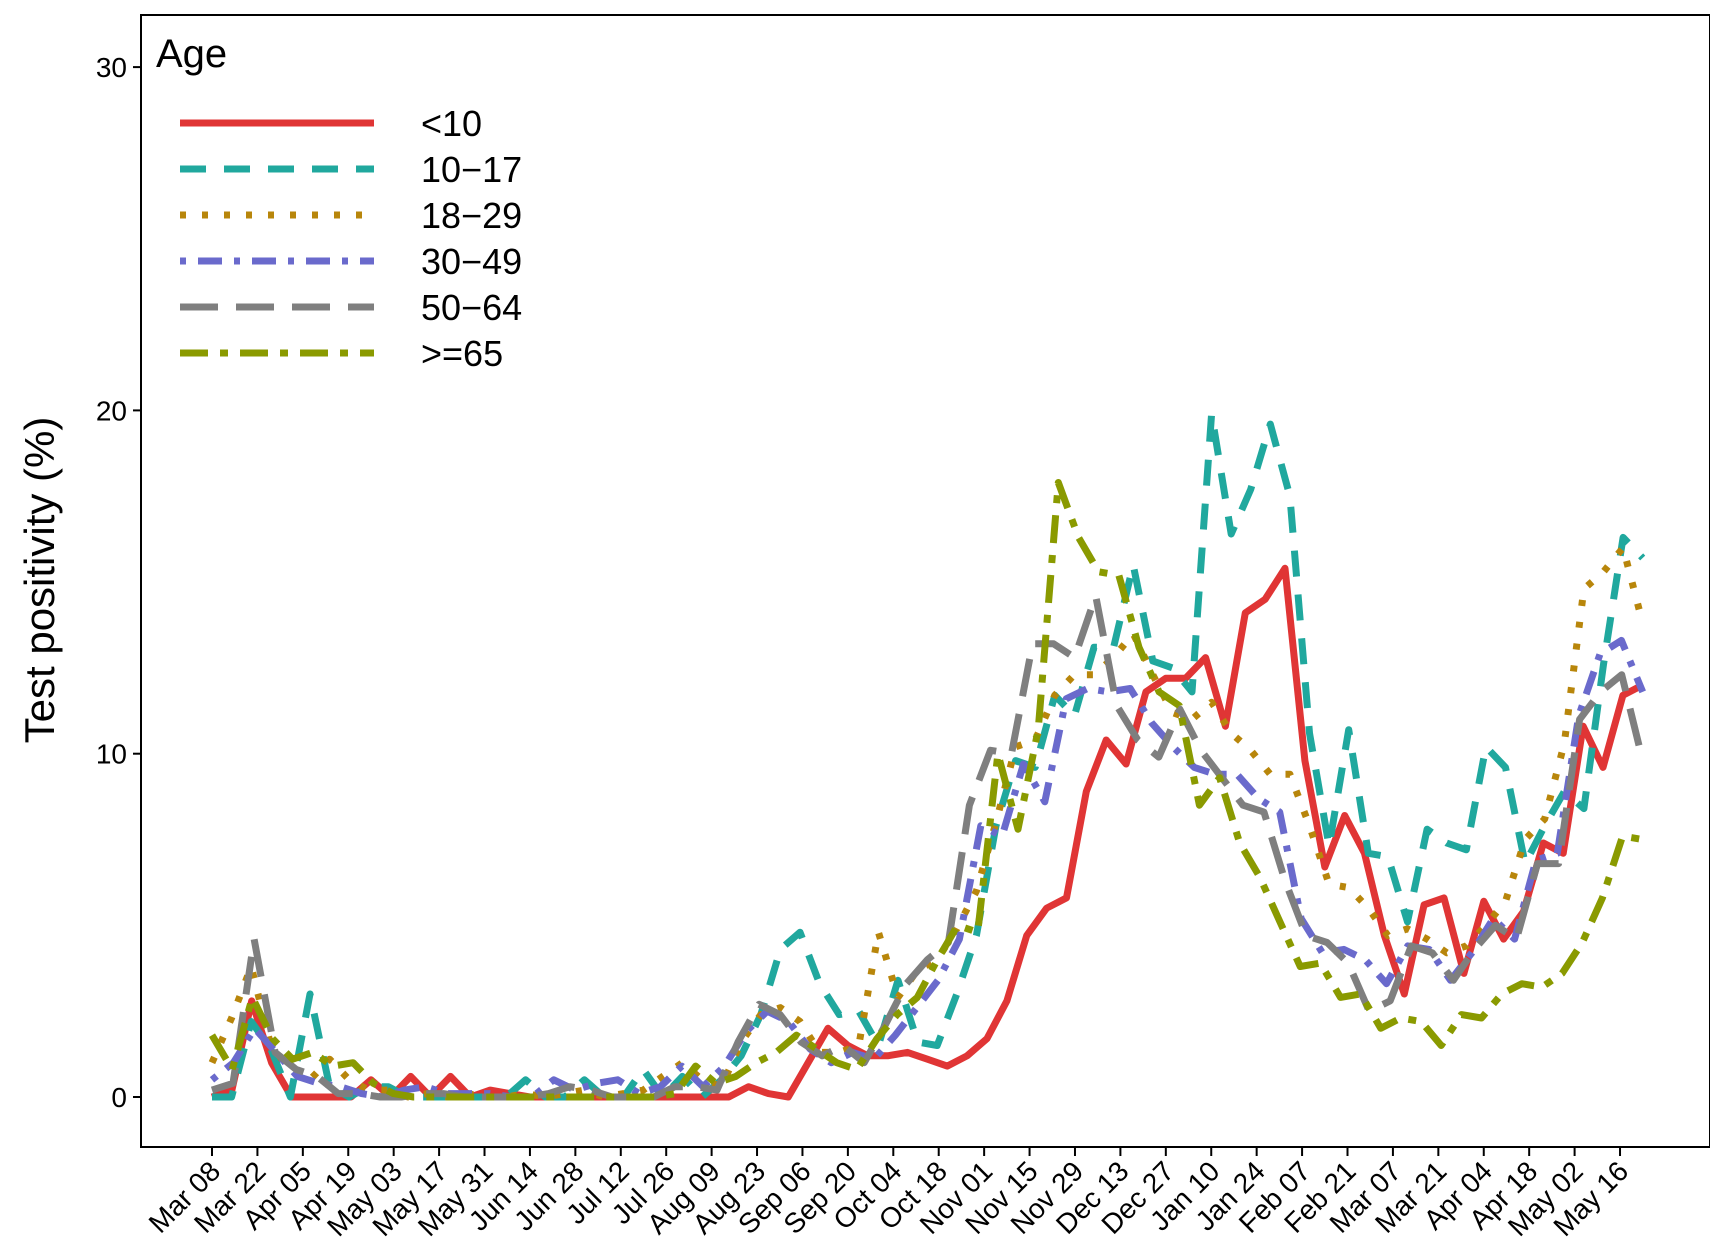  What do you see at coordinates (111, 754) in the screenshot?
I see `y-tick-label: 10` at bounding box center [111, 754].